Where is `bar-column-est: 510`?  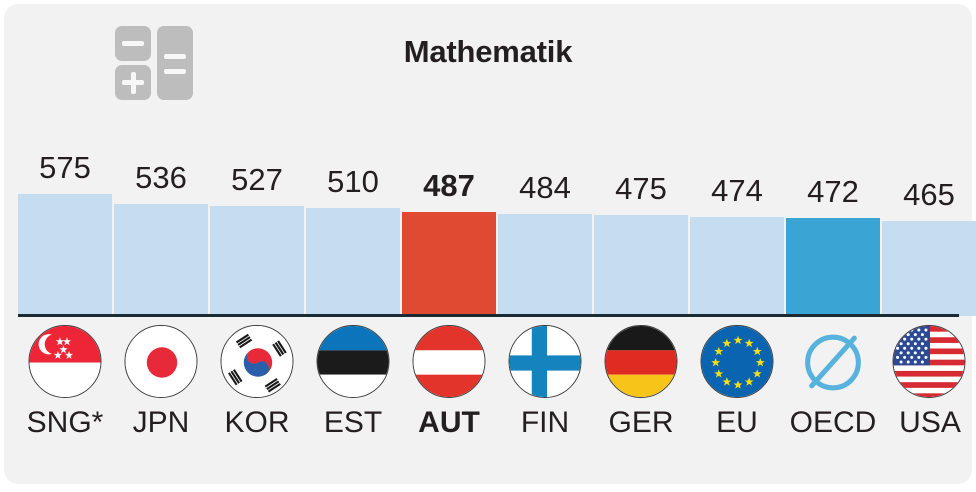
bar-column-est: 510 is located at coordinates (353, 220).